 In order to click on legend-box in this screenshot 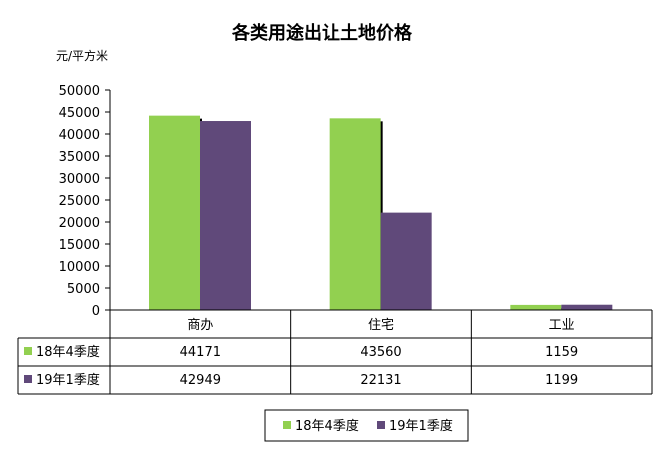, I will do `click(366, 425)`.